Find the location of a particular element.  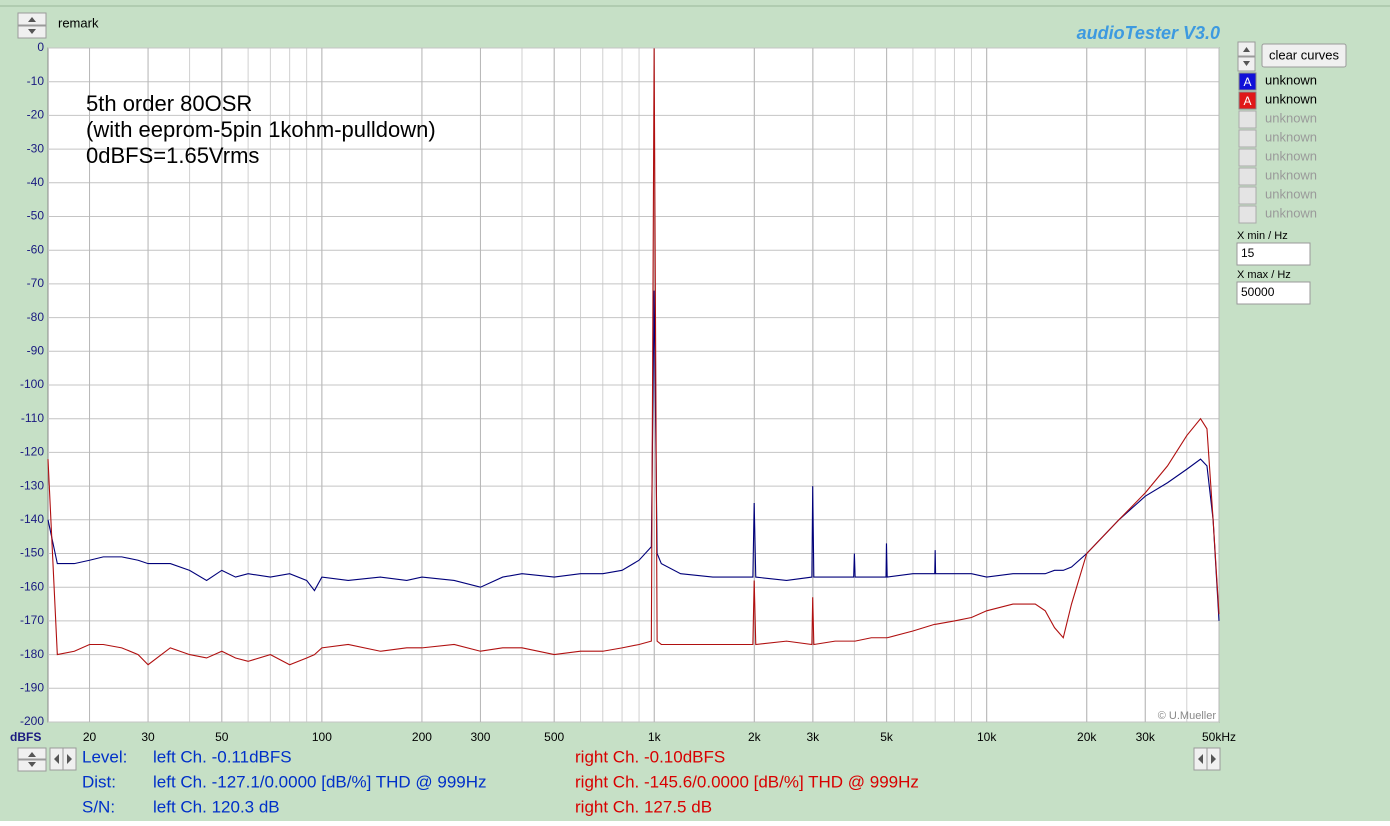

y-tick-label: -70 is located at coordinates (36, 283).